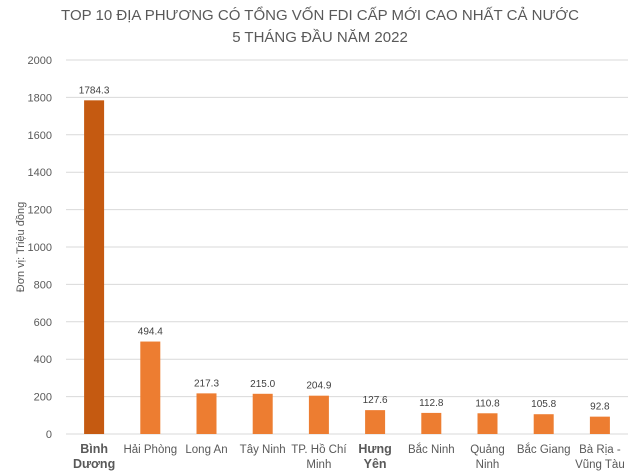 The width and height of the screenshot is (640, 476). What do you see at coordinates (543, 404) in the screenshot?
I see `data-label-9: 105.8` at bounding box center [543, 404].